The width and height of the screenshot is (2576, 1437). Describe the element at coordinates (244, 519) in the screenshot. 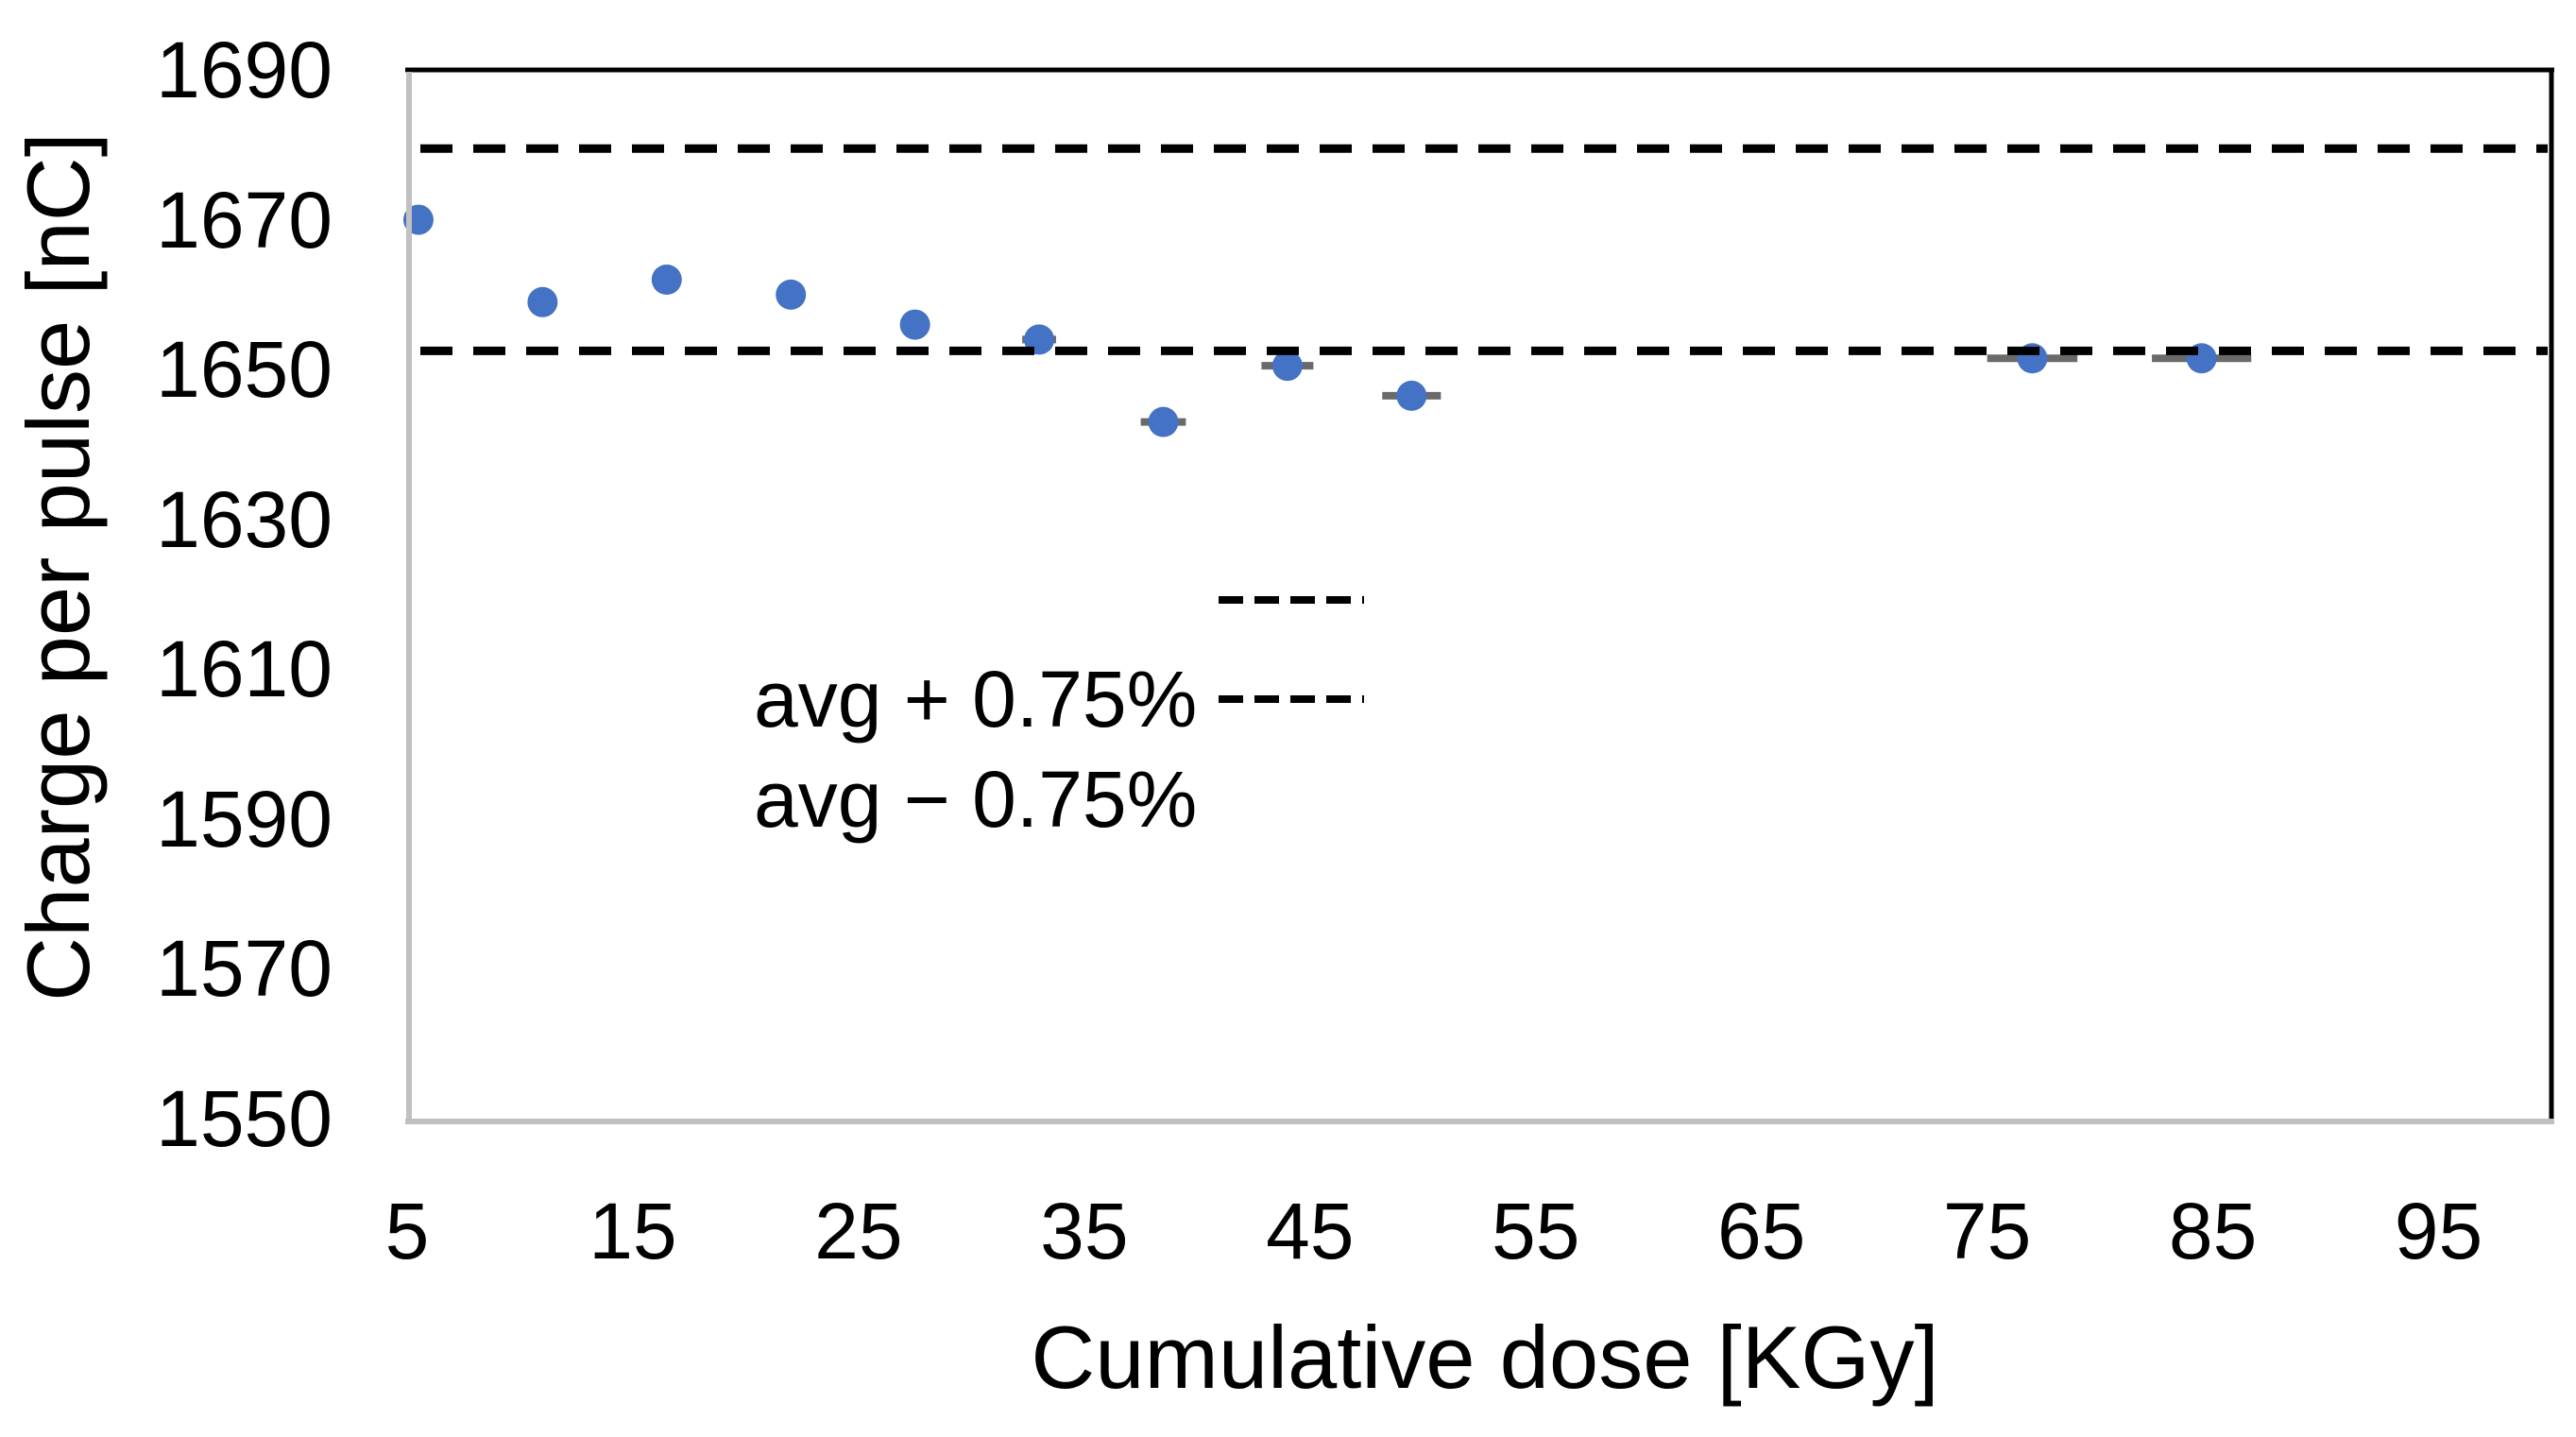

I see `y-tick-label: 1630` at that location.